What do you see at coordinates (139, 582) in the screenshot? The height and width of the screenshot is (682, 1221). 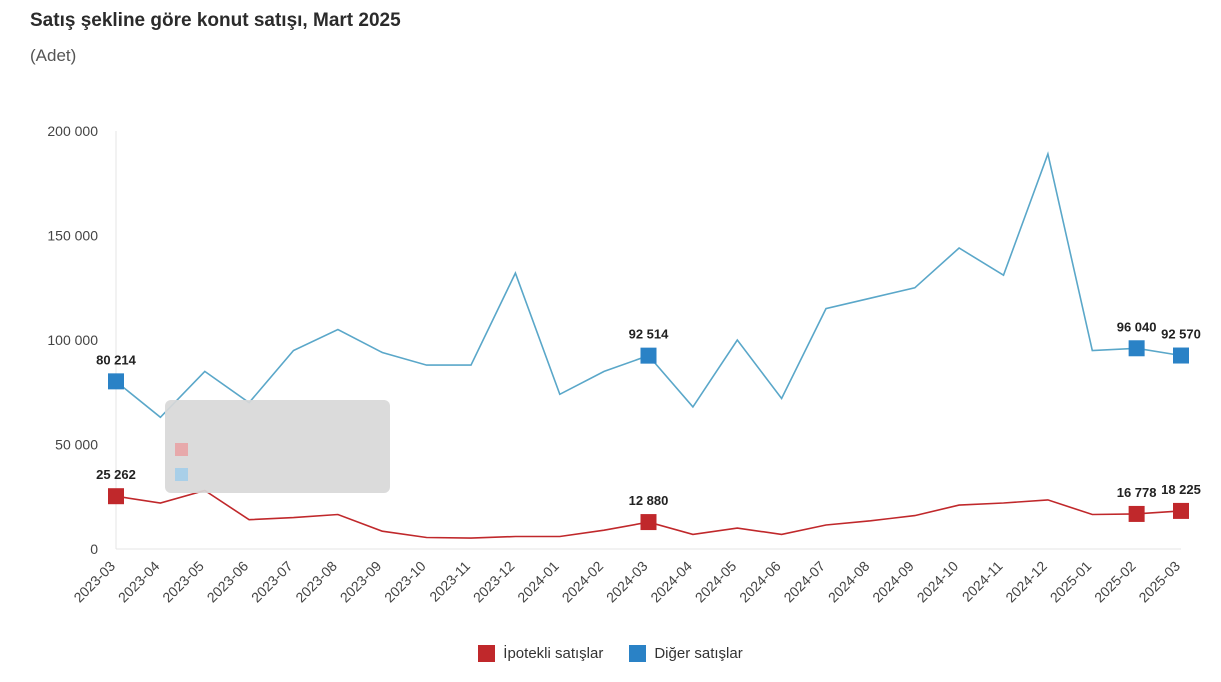 I see `x-tick-label: 2023-04` at bounding box center [139, 582].